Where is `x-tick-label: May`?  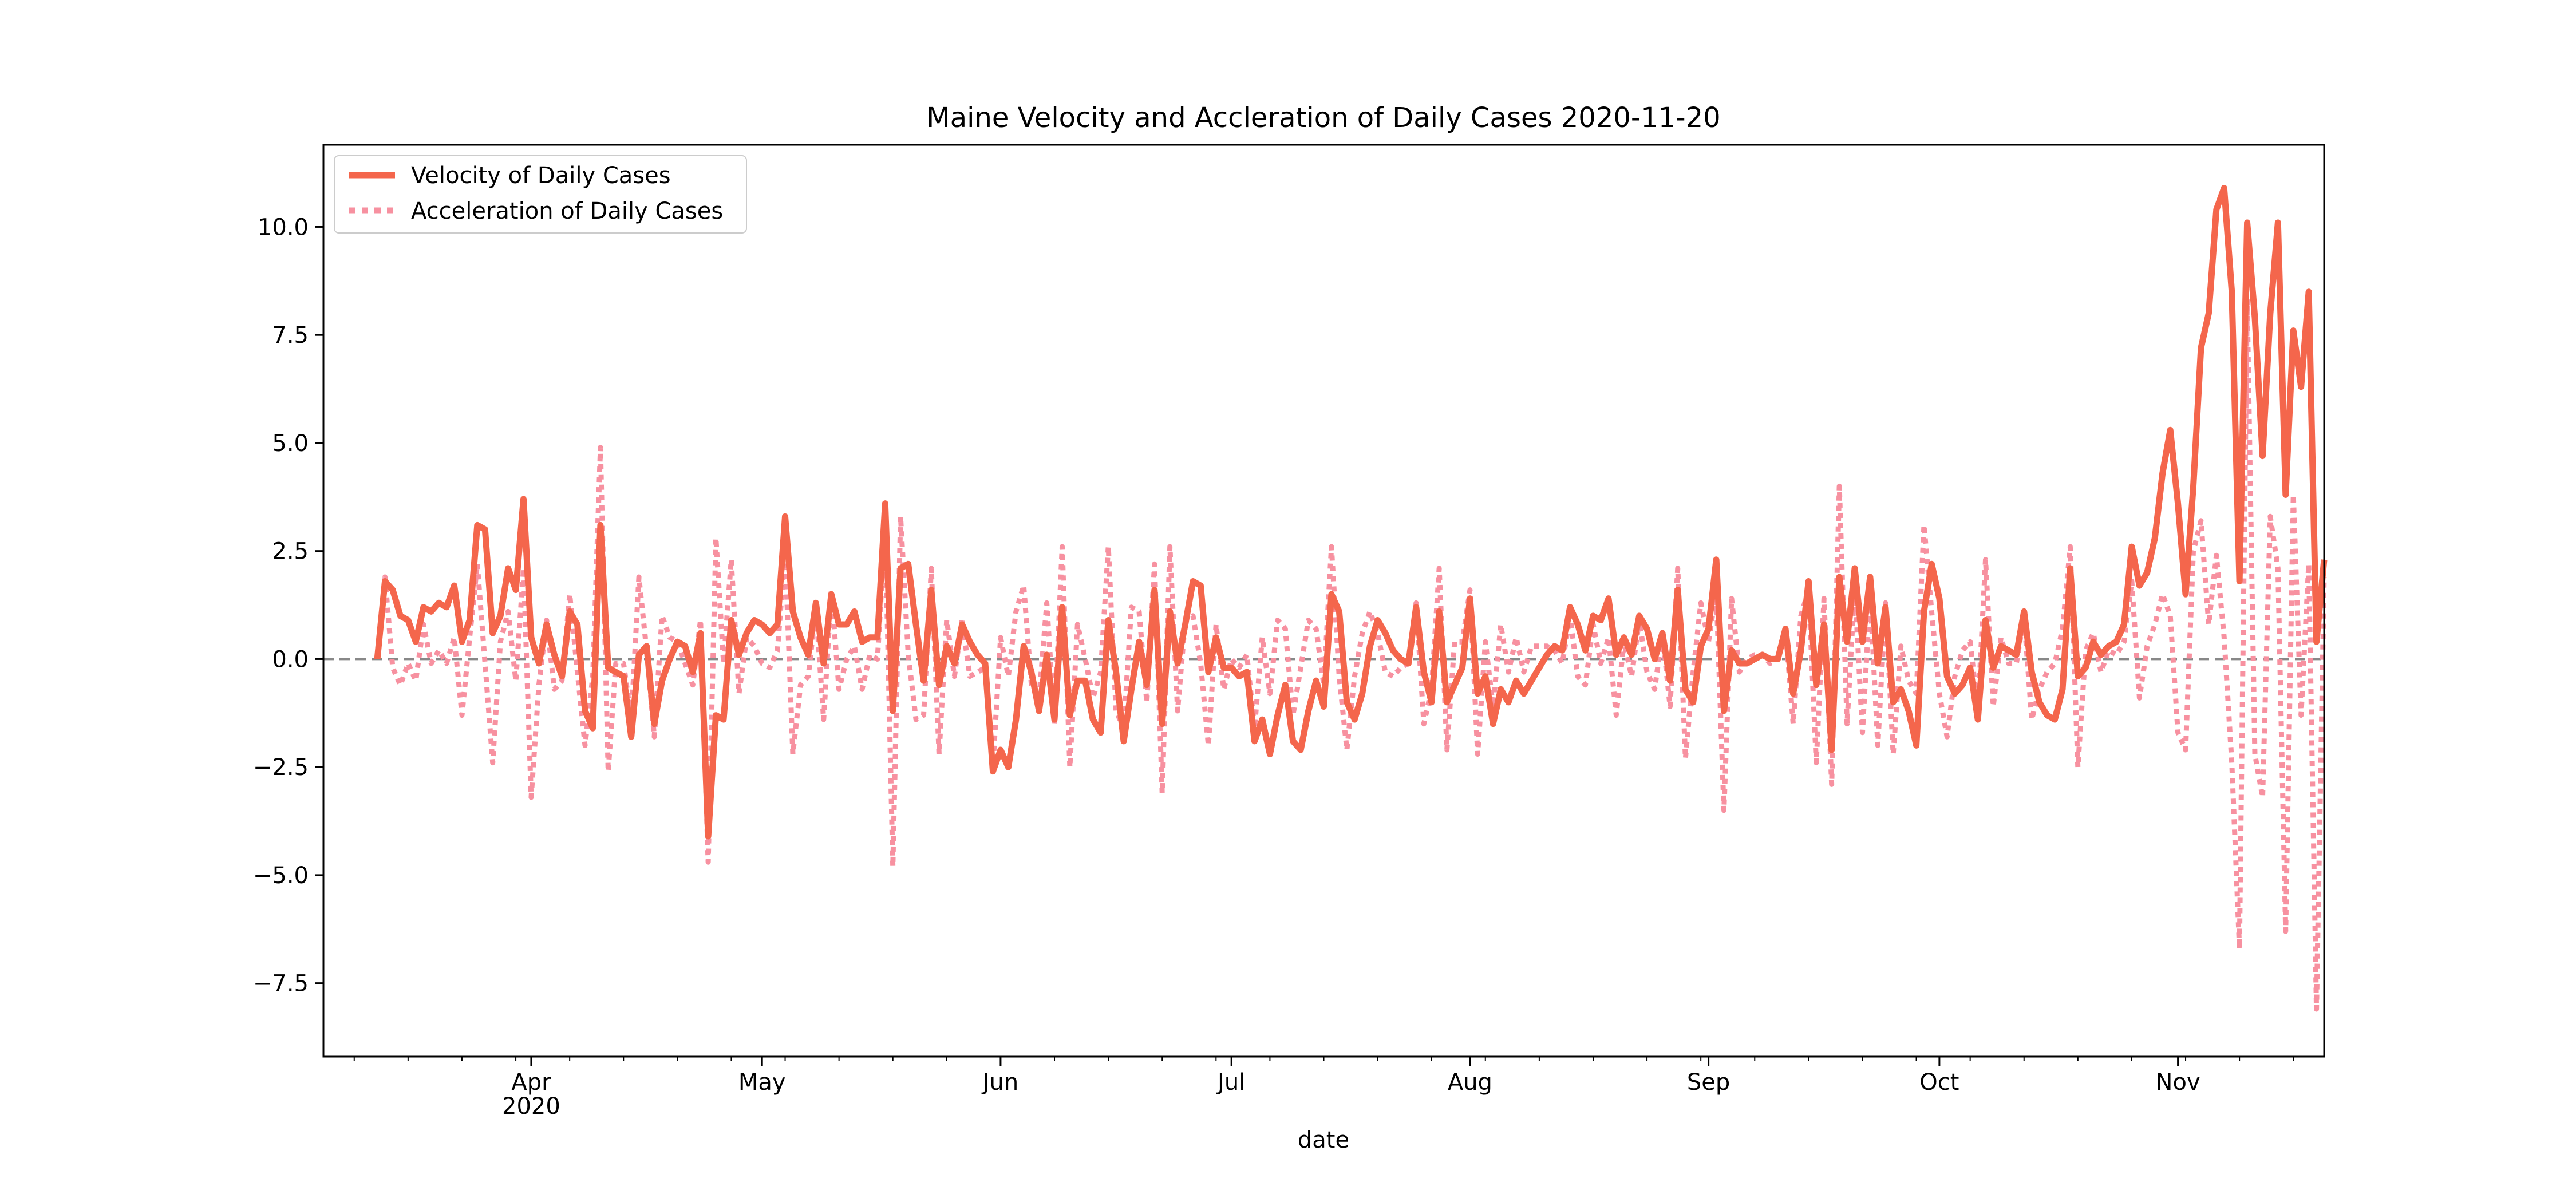
x-tick-label: May is located at coordinates (762, 1082).